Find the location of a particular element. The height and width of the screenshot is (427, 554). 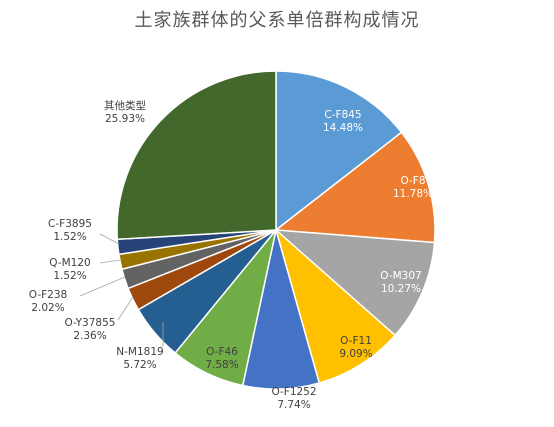

slice-value-9: 1.52% is located at coordinates (69, 276).